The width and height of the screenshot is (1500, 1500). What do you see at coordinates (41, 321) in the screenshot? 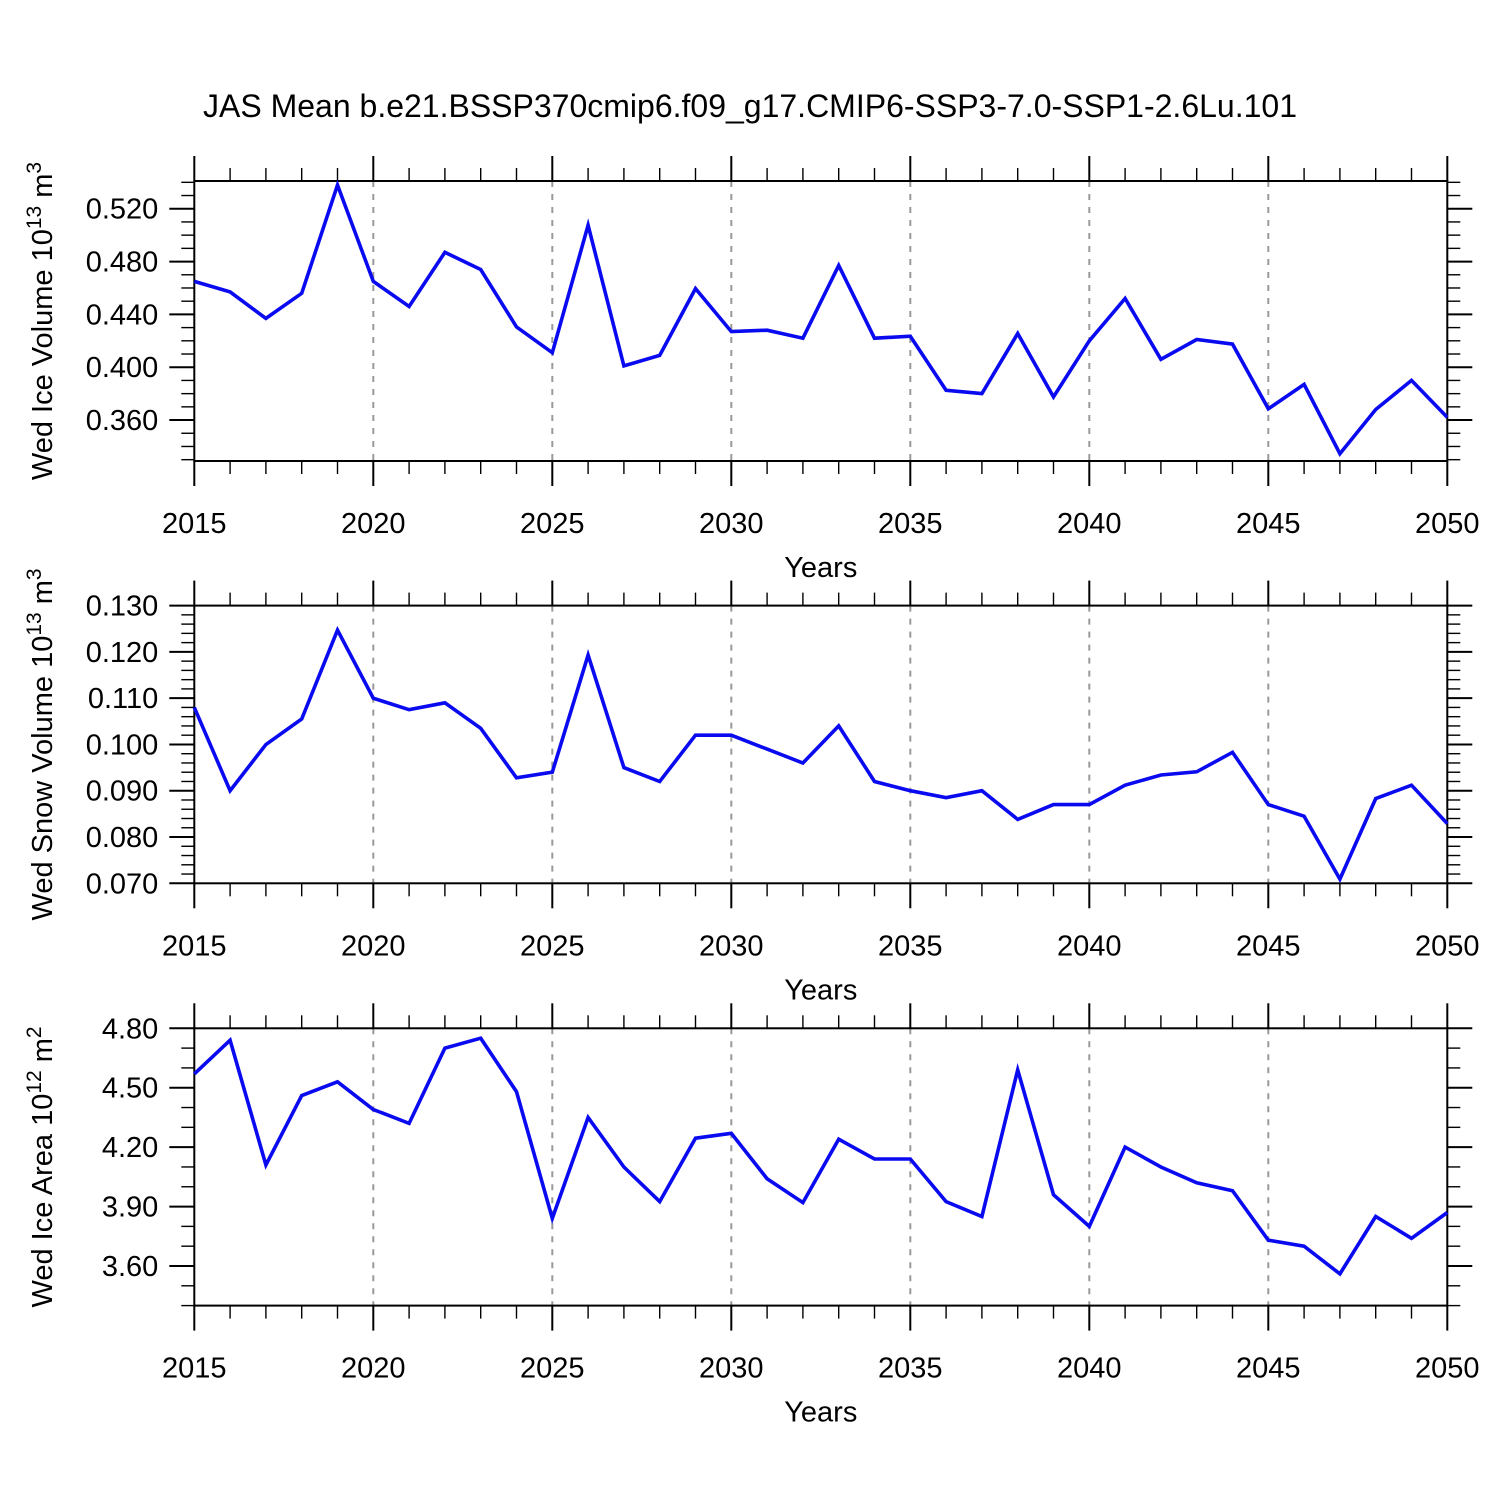
I see `y-axis-title: Wed Ice Volume 1013 m3` at bounding box center [41, 321].